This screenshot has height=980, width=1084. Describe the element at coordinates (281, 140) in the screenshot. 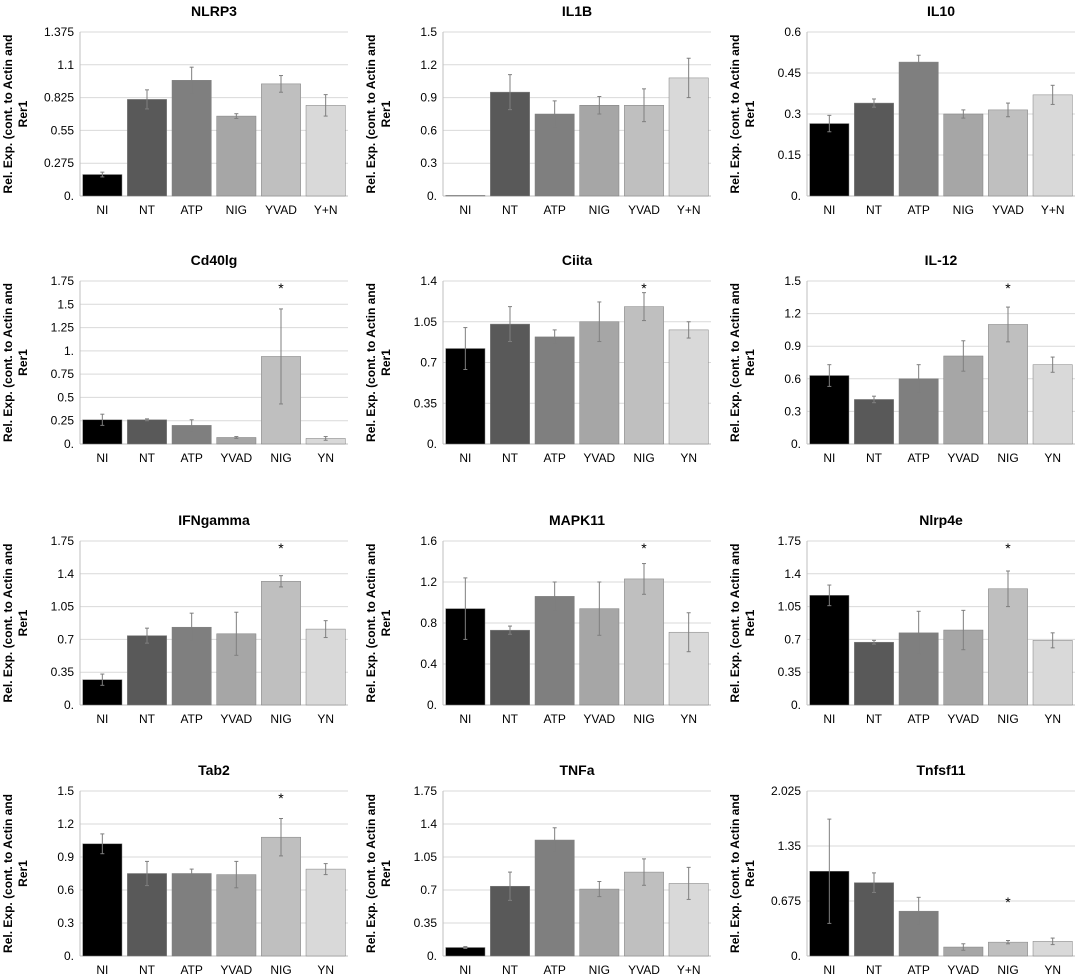

I see `bar-yvad` at that location.